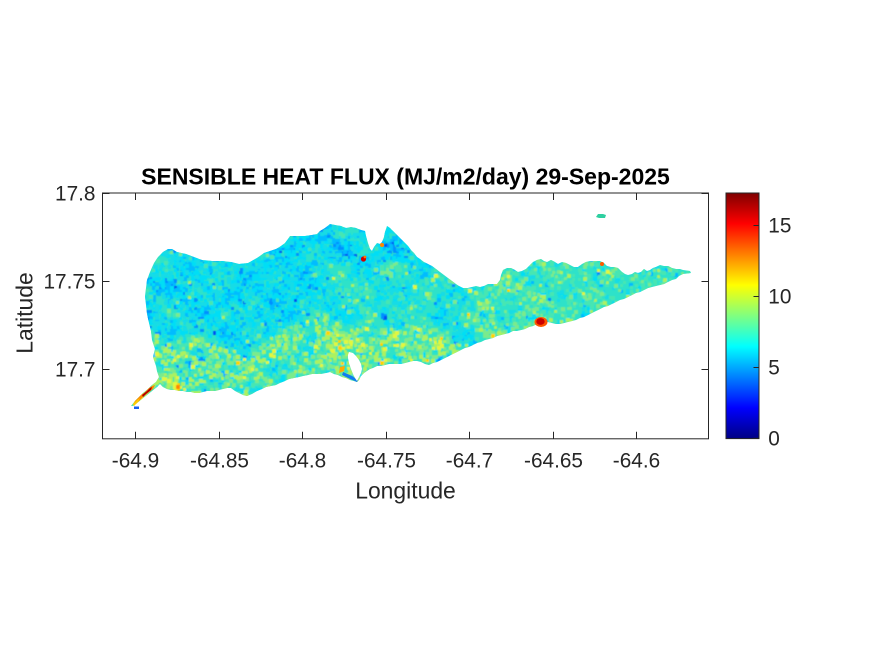  What do you see at coordinates (469, 461) in the screenshot?
I see `svg-text: -64.7` at bounding box center [469, 461].